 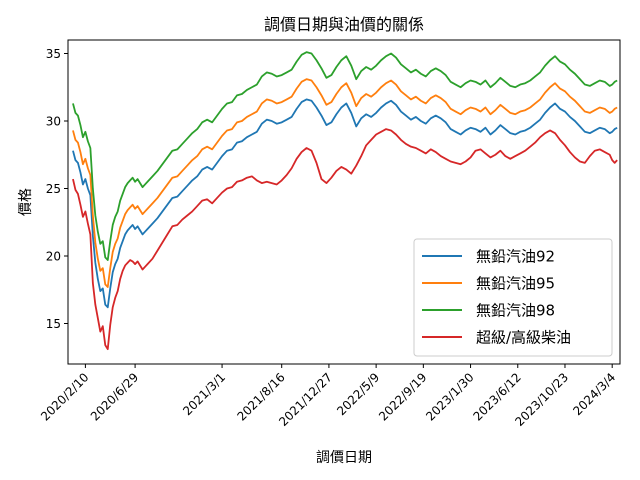 What do you see at coordinates (344, 24) in the screenshot?
I see `chart-title: 調價日期與油價的關係` at bounding box center [344, 24].